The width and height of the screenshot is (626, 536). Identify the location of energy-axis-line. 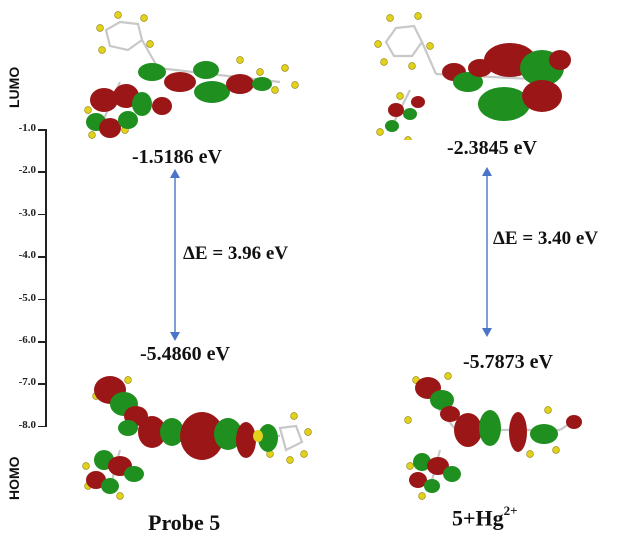
(46, 278).